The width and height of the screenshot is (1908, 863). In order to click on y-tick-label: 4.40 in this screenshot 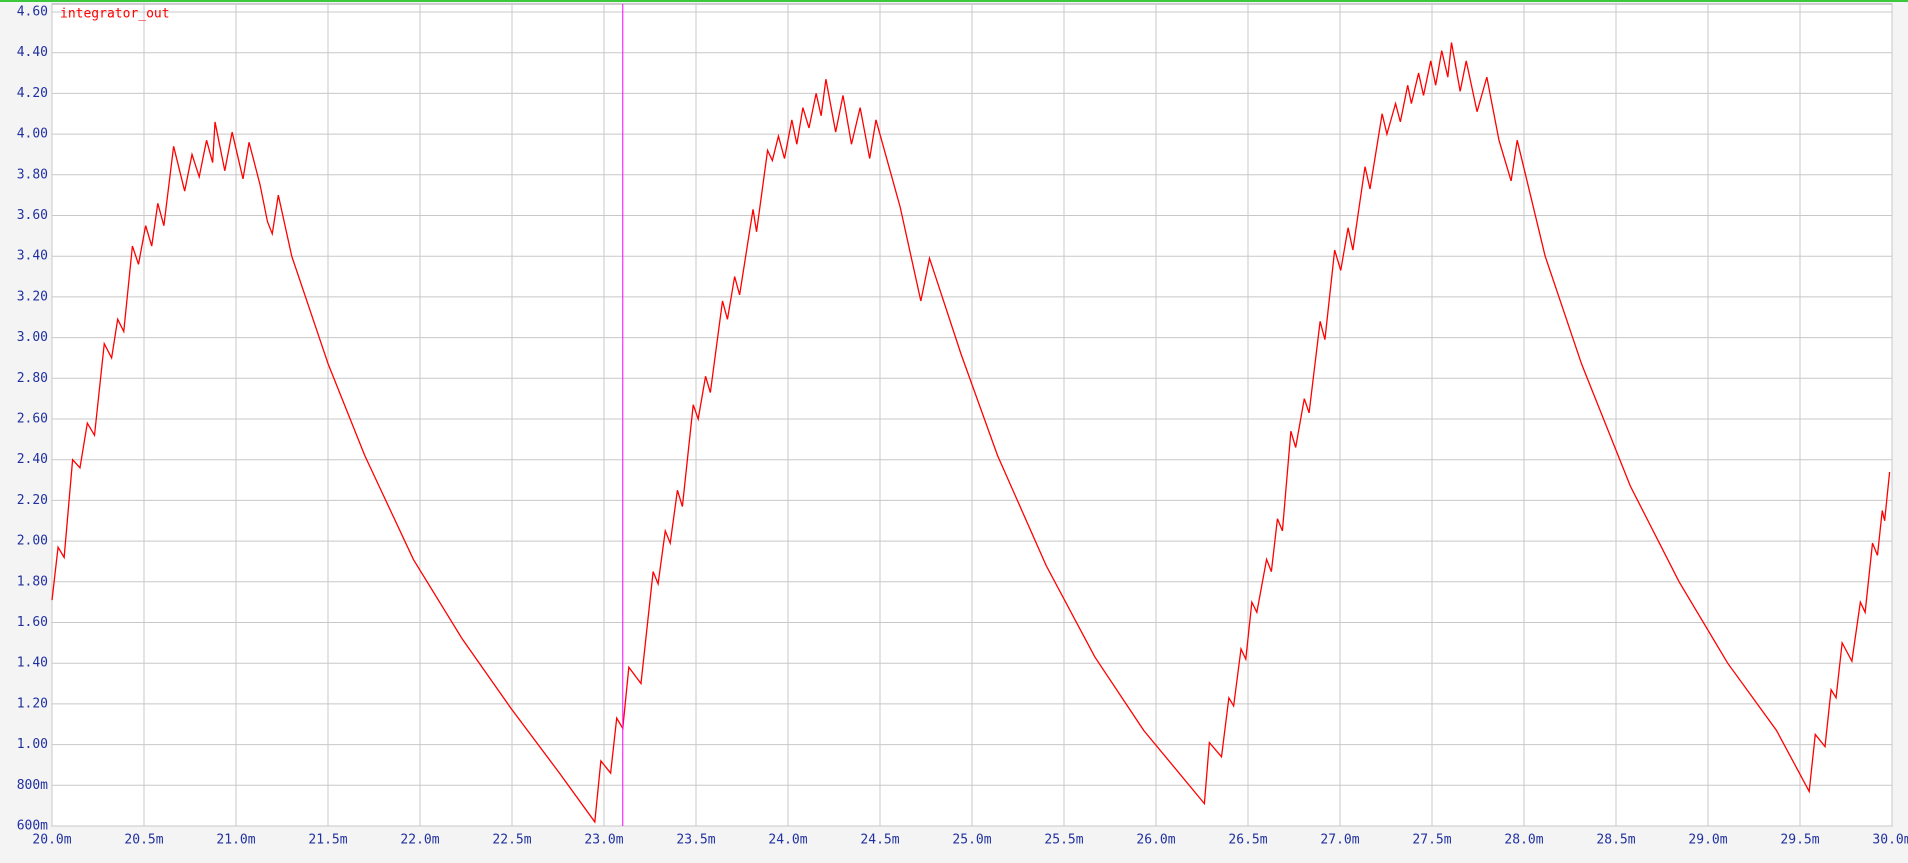, I will do `click(32, 52)`.